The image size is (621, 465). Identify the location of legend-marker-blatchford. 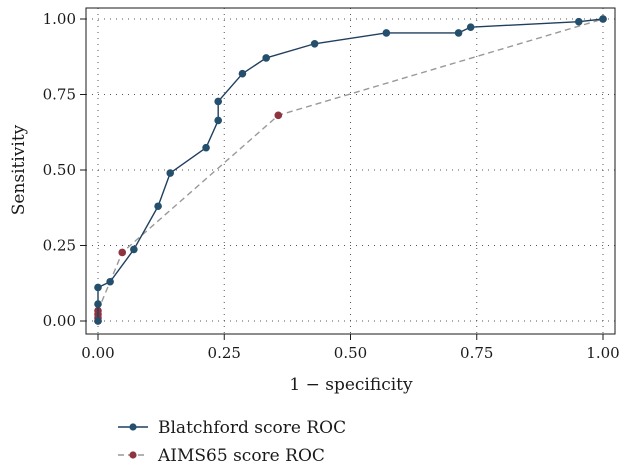
(133, 427).